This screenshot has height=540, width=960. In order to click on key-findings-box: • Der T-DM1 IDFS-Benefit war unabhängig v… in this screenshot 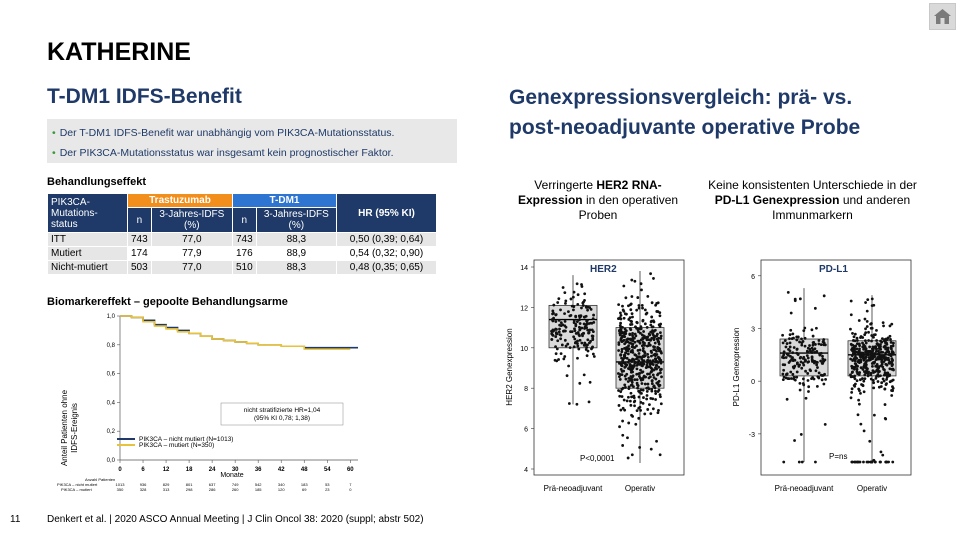, I will do `click(252, 141)`.